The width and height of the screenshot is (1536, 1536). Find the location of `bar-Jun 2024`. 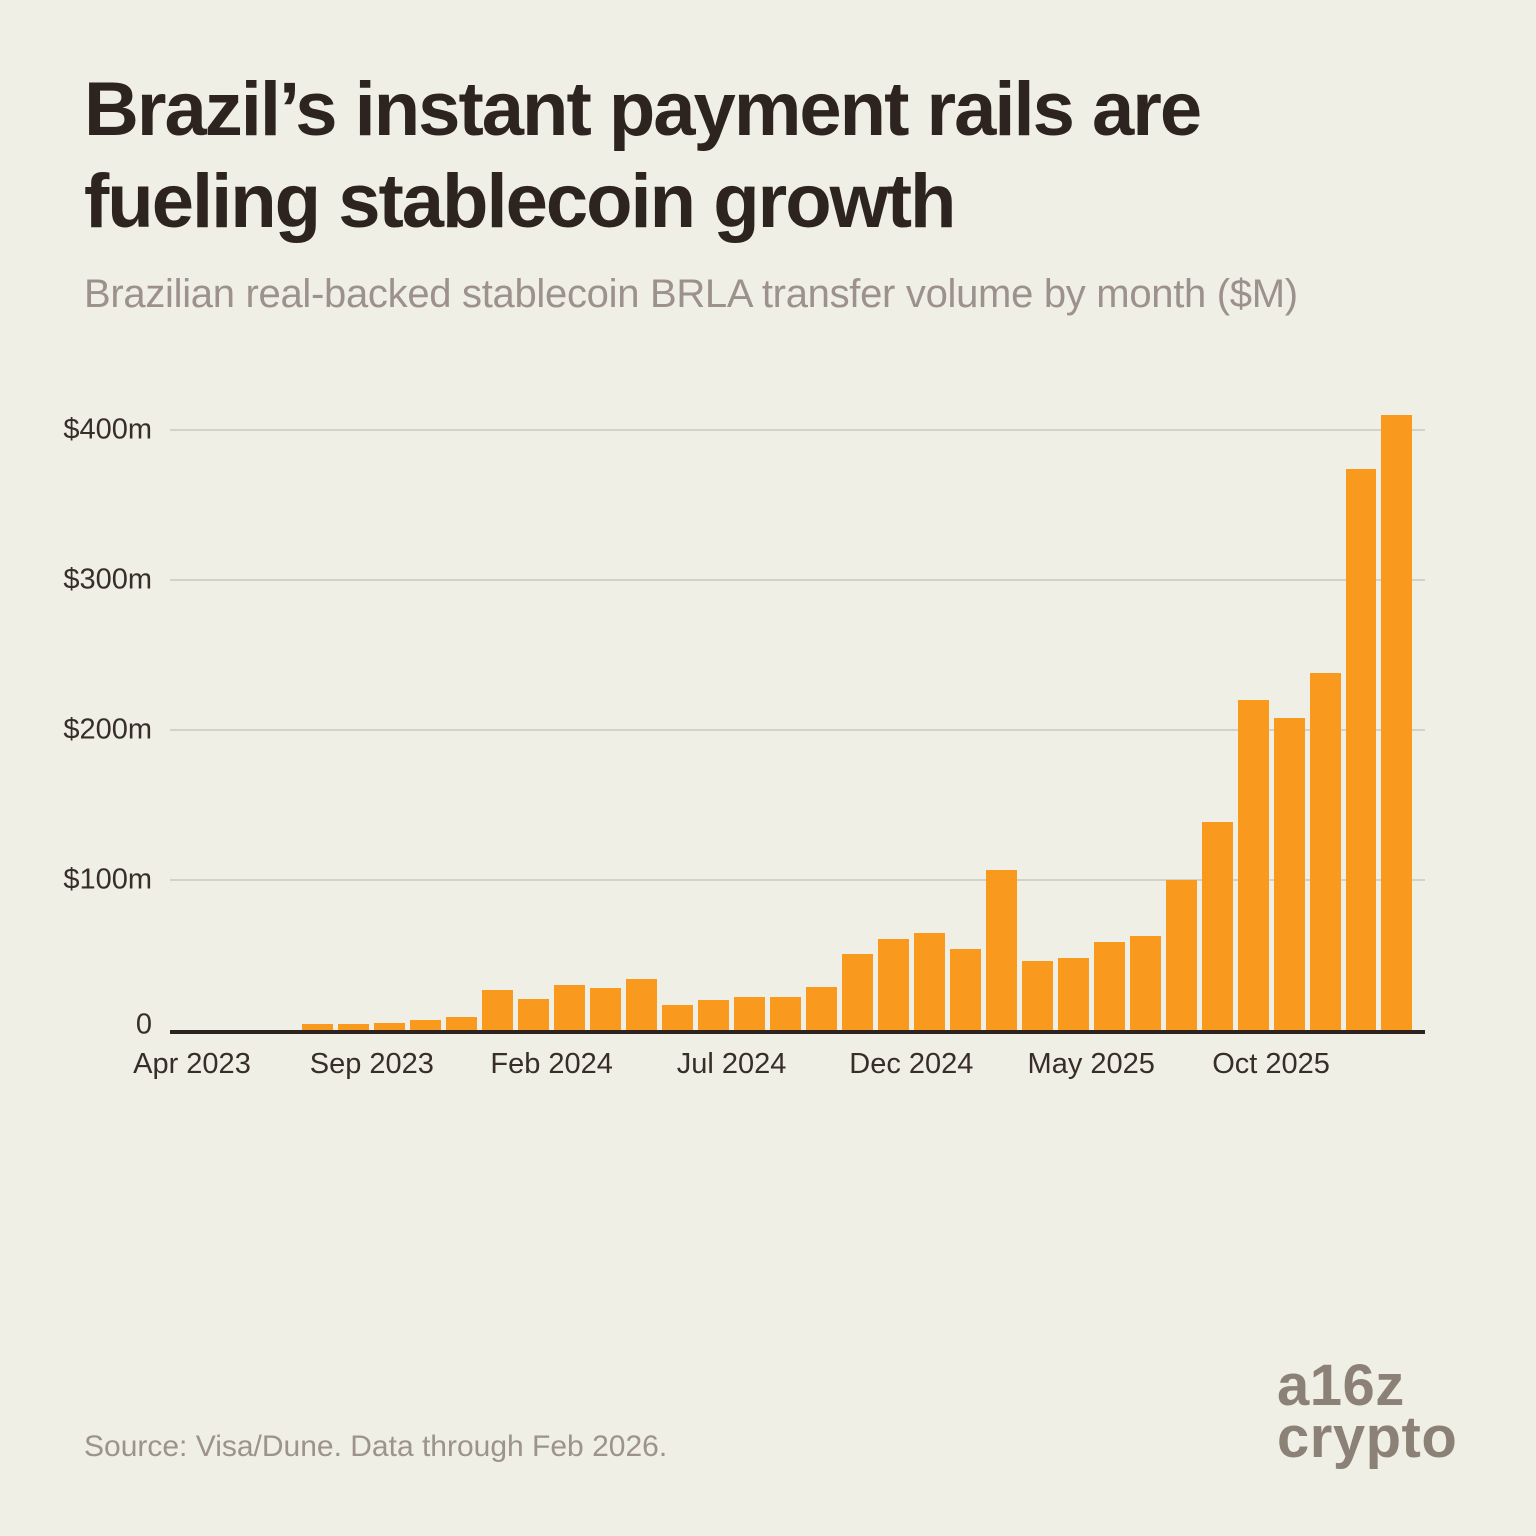

bar-Jun 2024 is located at coordinates (678, 1017).